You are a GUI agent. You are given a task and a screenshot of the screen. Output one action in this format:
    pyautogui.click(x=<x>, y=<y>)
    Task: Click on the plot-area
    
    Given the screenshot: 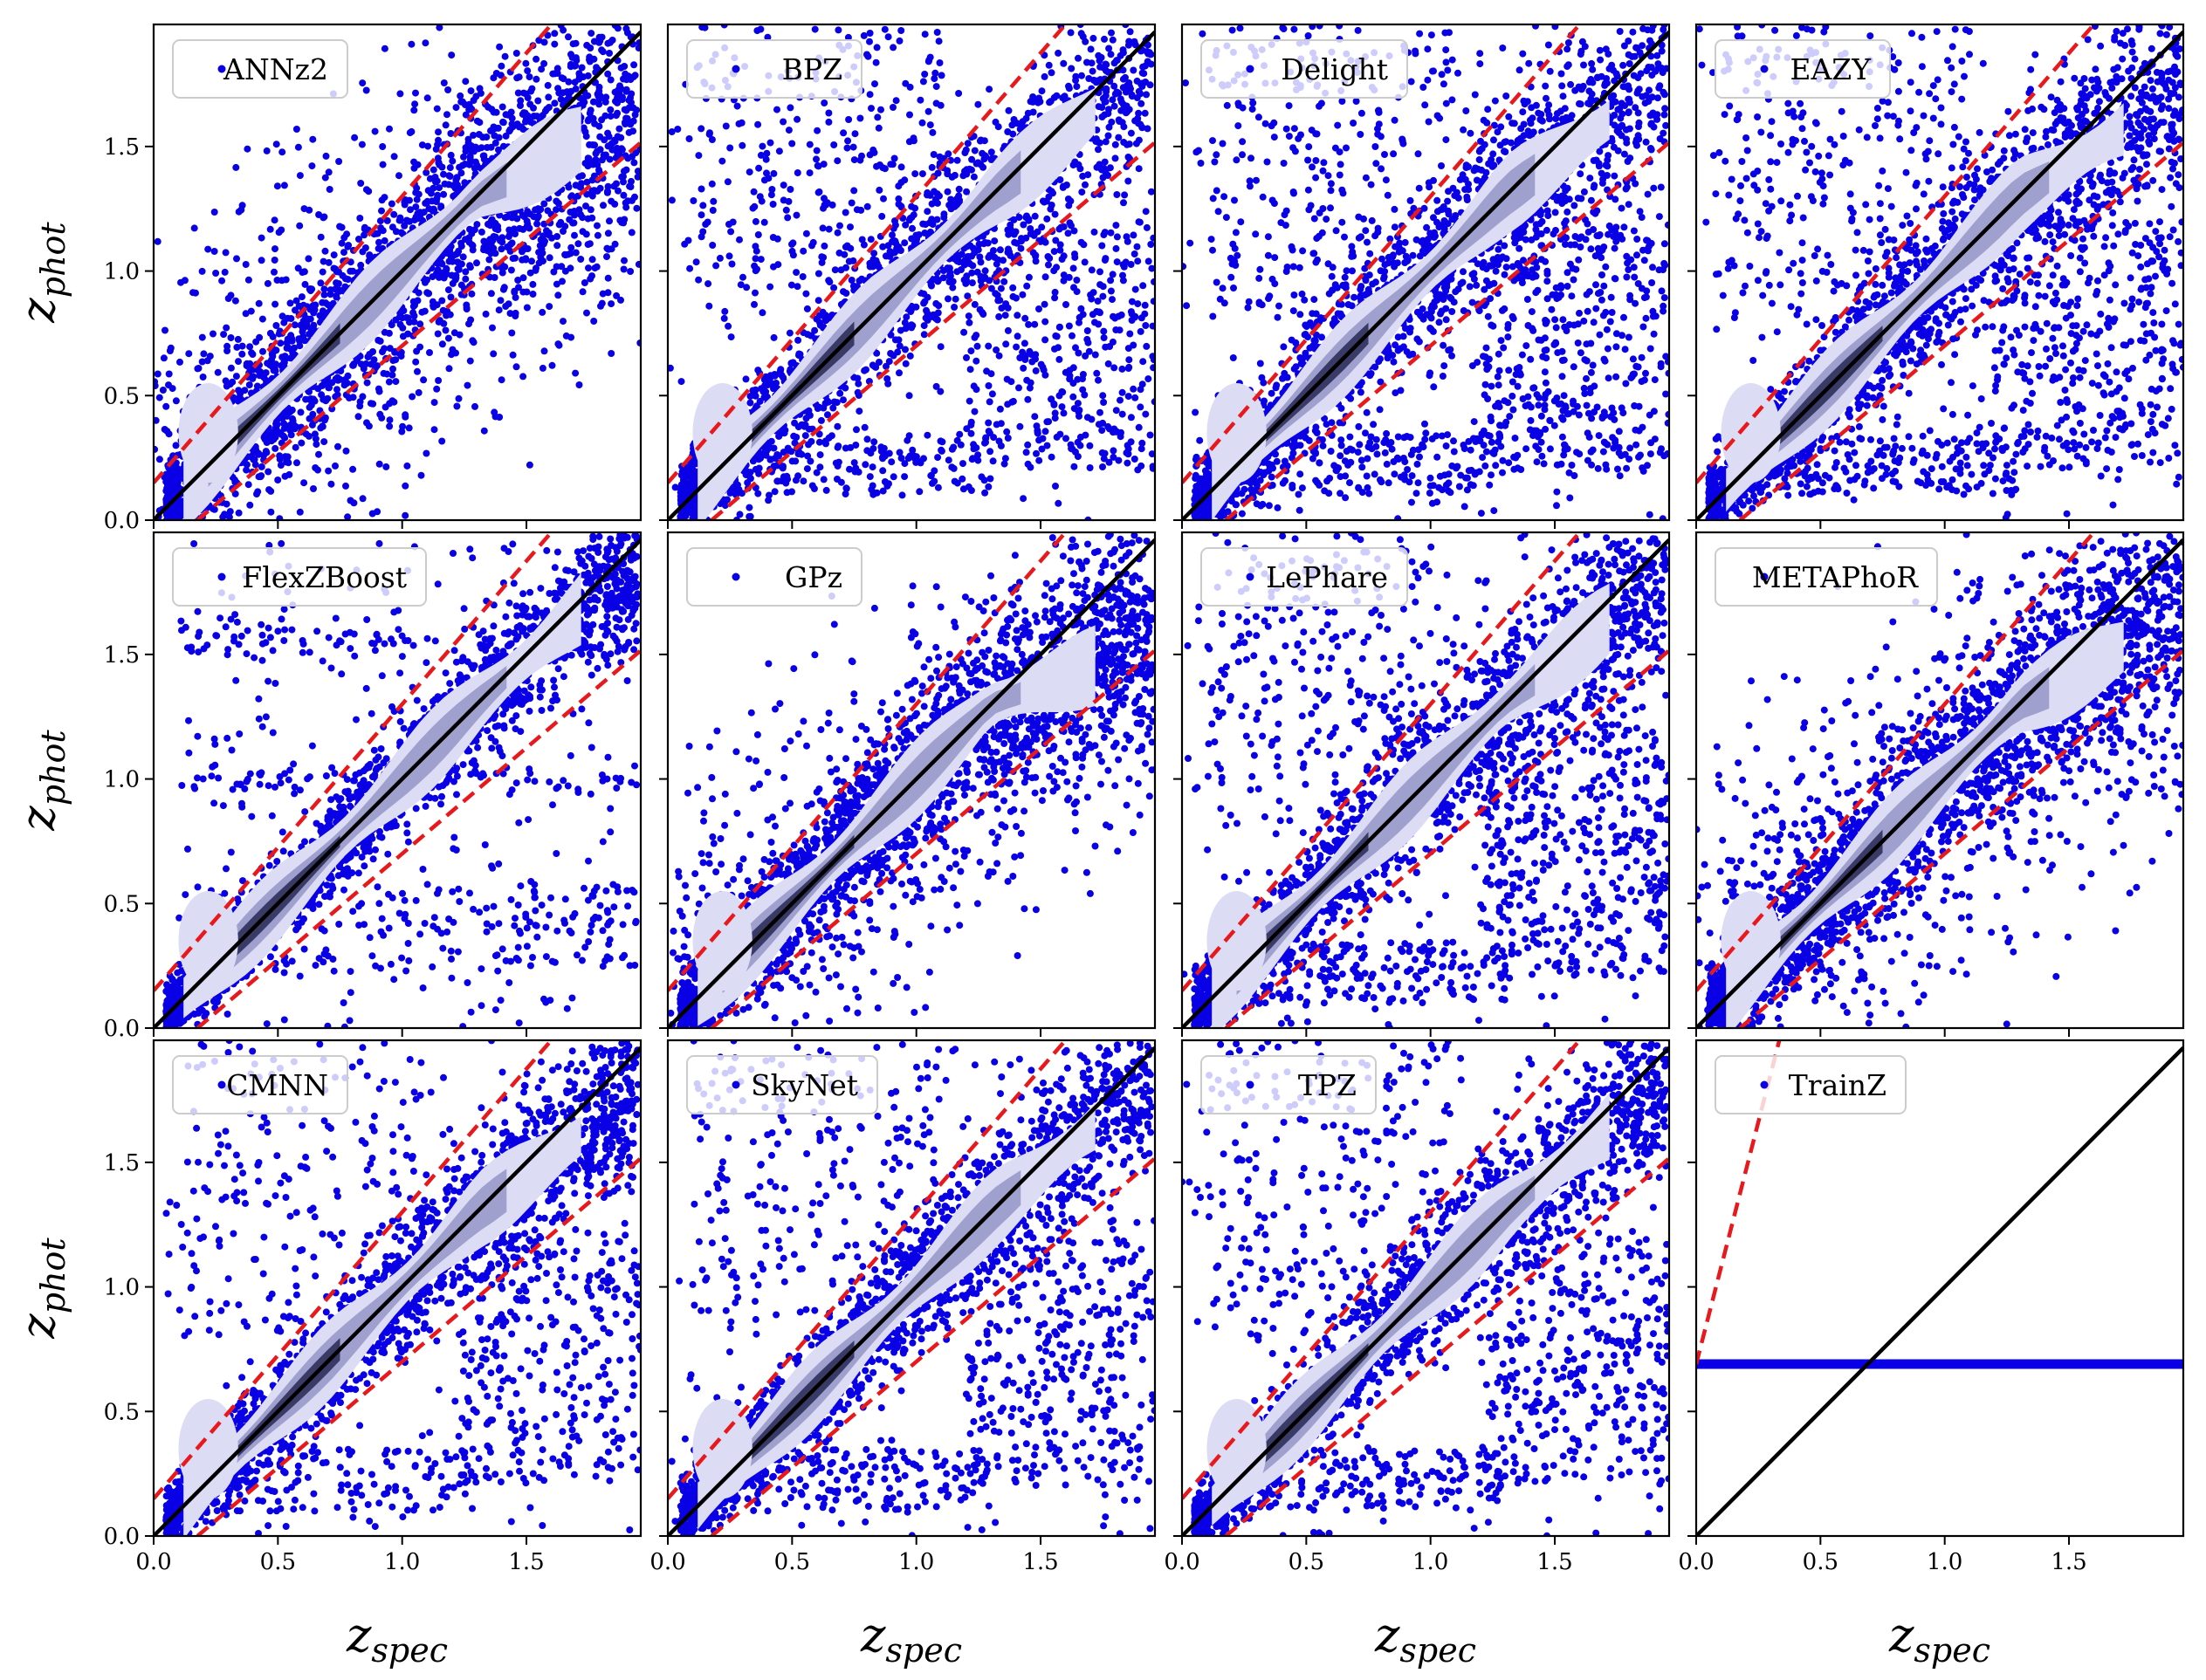 What is the action you would take?
    pyautogui.click(x=911, y=272)
    